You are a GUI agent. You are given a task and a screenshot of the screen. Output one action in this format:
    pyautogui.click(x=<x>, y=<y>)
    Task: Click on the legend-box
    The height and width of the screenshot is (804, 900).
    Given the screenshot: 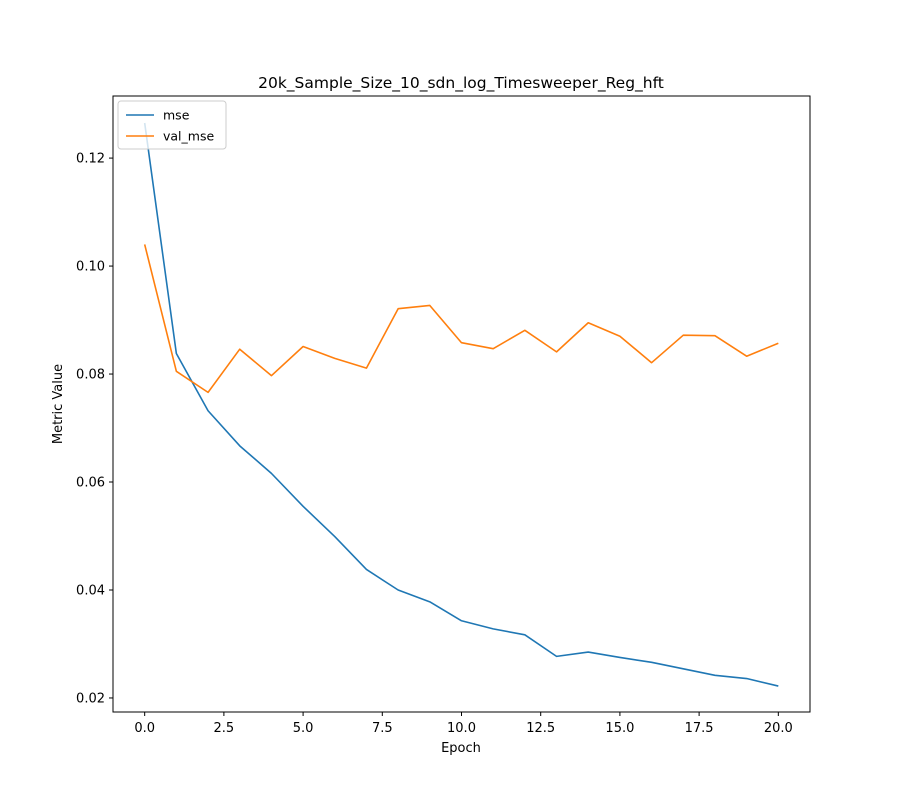 What is the action you would take?
    pyautogui.click(x=172, y=125)
    